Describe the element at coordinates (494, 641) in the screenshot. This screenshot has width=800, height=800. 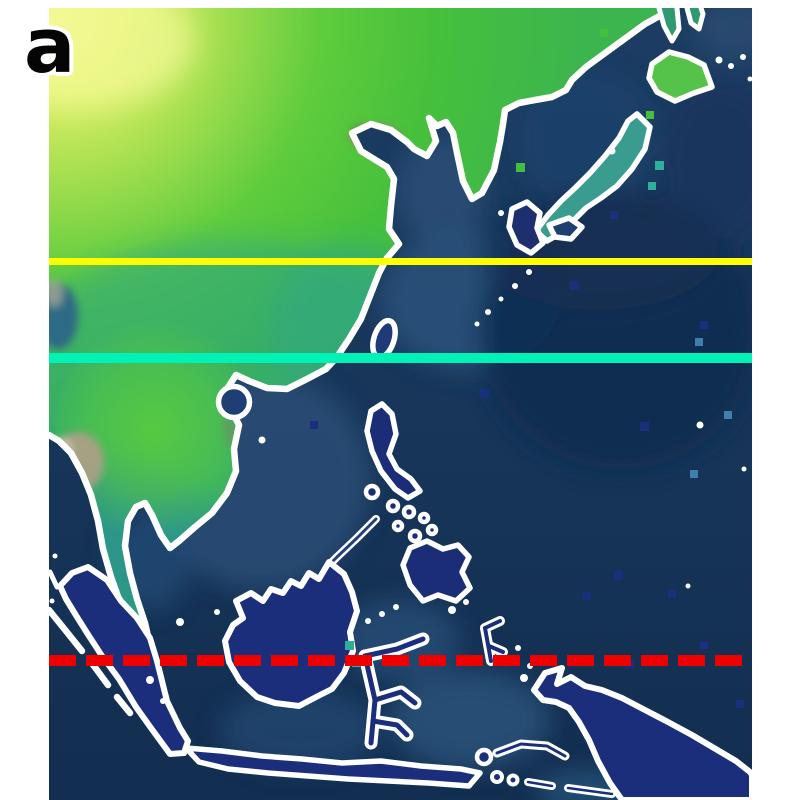
I see `coastline-halmahera` at that location.